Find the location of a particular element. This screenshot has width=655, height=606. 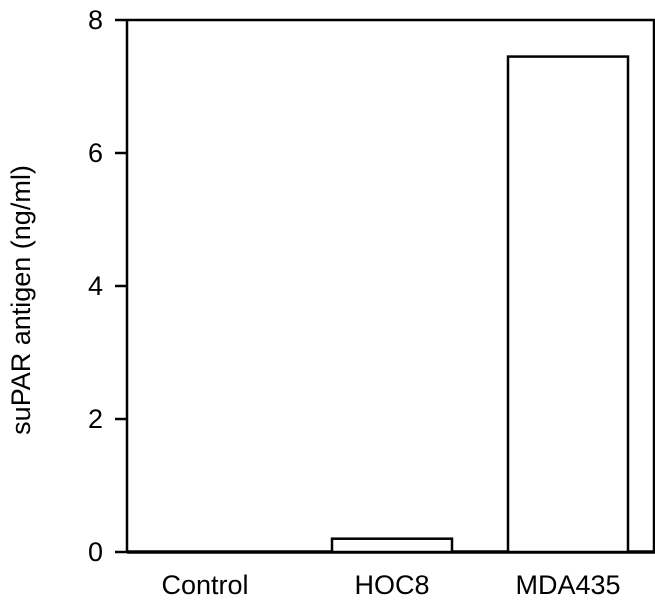

bar-hoc8 is located at coordinates (392, 545).